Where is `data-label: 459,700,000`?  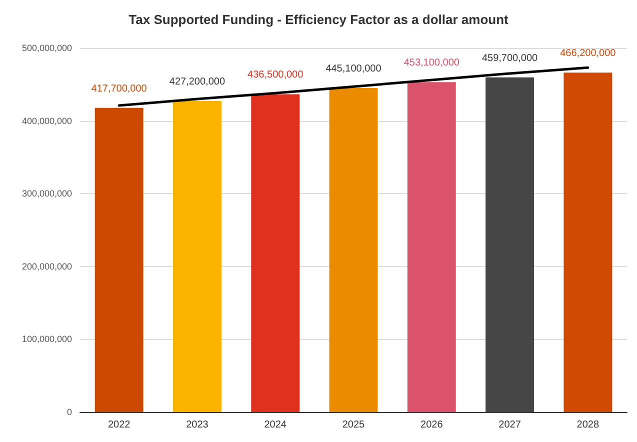 data-label: 459,700,000 is located at coordinates (510, 58).